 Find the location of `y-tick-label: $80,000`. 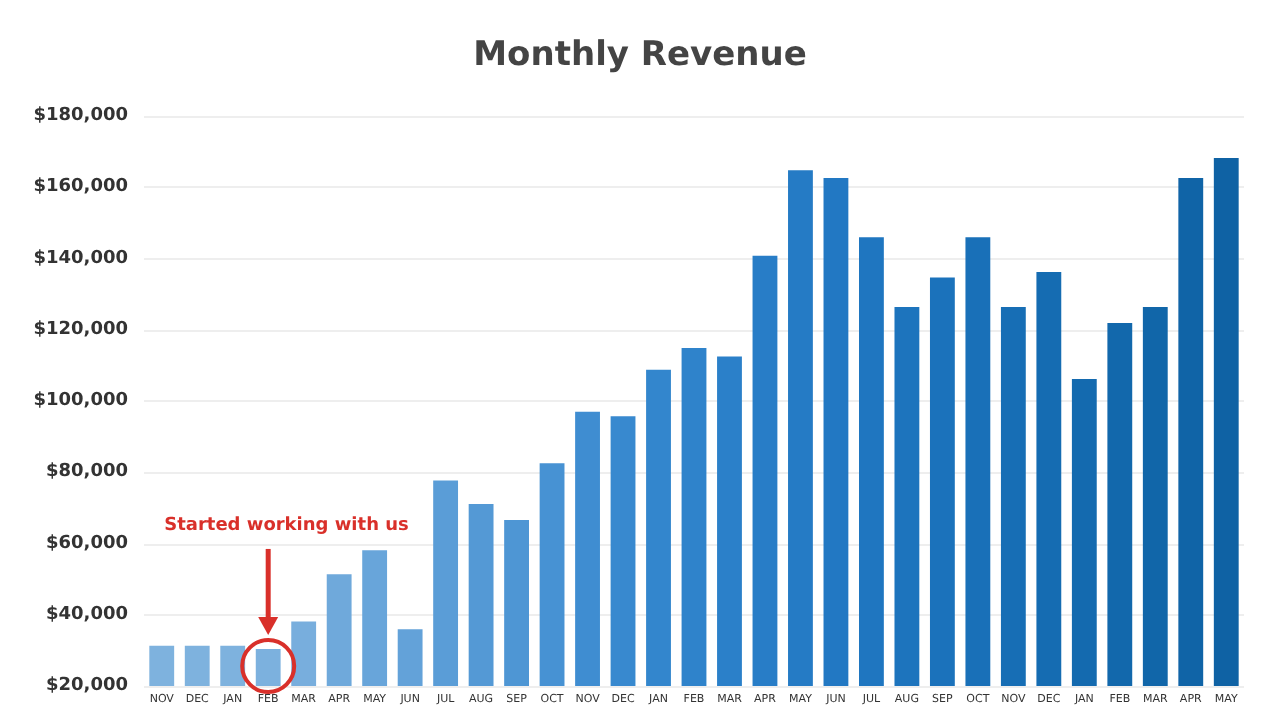

y-tick-label: $80,000 is located at coordinates (87, 472).